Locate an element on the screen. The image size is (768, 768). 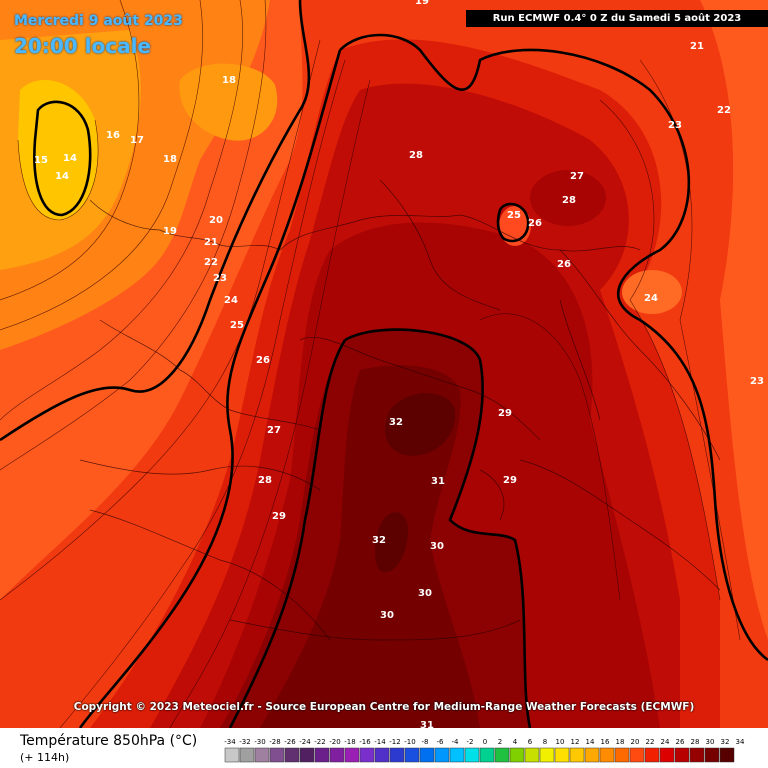
zone-darkred-32b is located at coordinates (391, 542).